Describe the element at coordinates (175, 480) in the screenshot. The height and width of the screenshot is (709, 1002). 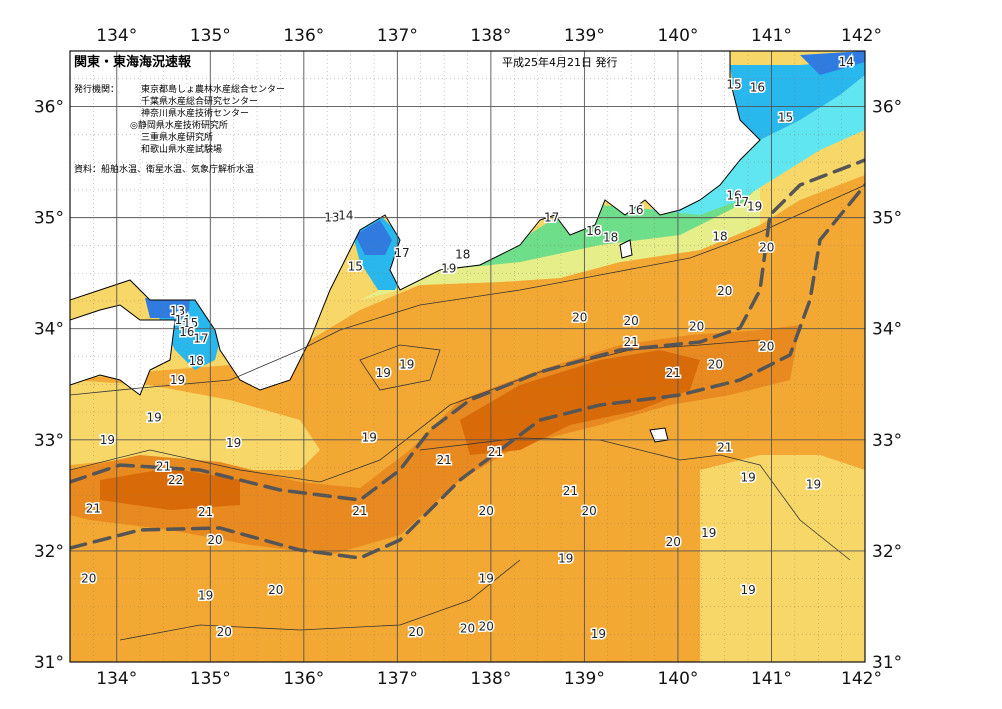
I see `isotherm-label: 22` at that location.